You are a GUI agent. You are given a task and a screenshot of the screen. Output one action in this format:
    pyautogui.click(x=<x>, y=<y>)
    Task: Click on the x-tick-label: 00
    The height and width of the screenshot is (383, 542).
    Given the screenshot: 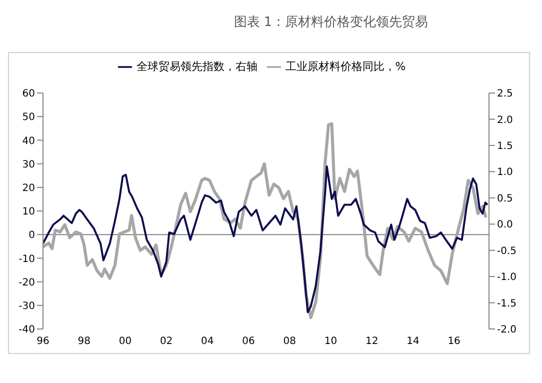 What is the action you would take?
    pyautogui.click(x=125, y=342)
    